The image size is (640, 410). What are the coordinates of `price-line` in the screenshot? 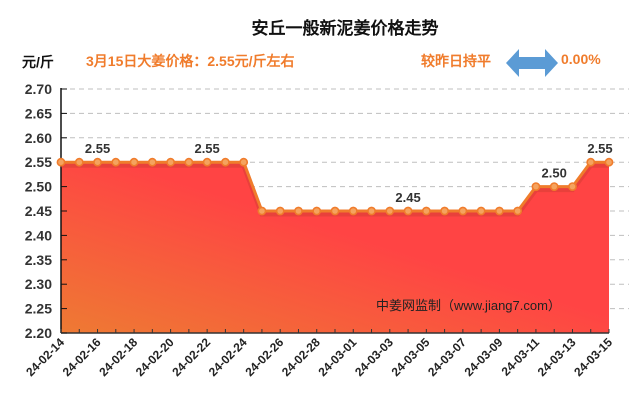 It's located at (335, 187).